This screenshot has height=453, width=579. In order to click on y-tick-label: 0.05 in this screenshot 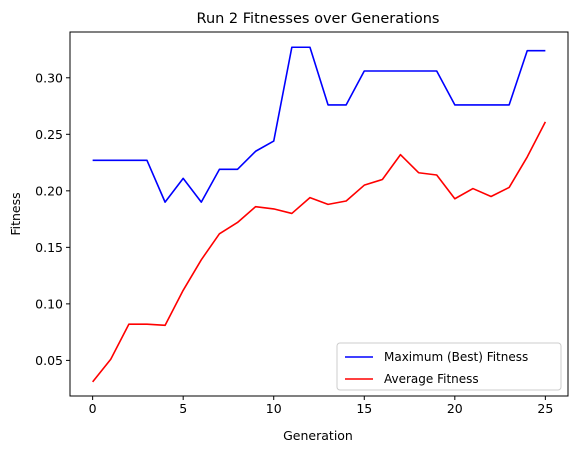, I will do `click(49, 360)`.